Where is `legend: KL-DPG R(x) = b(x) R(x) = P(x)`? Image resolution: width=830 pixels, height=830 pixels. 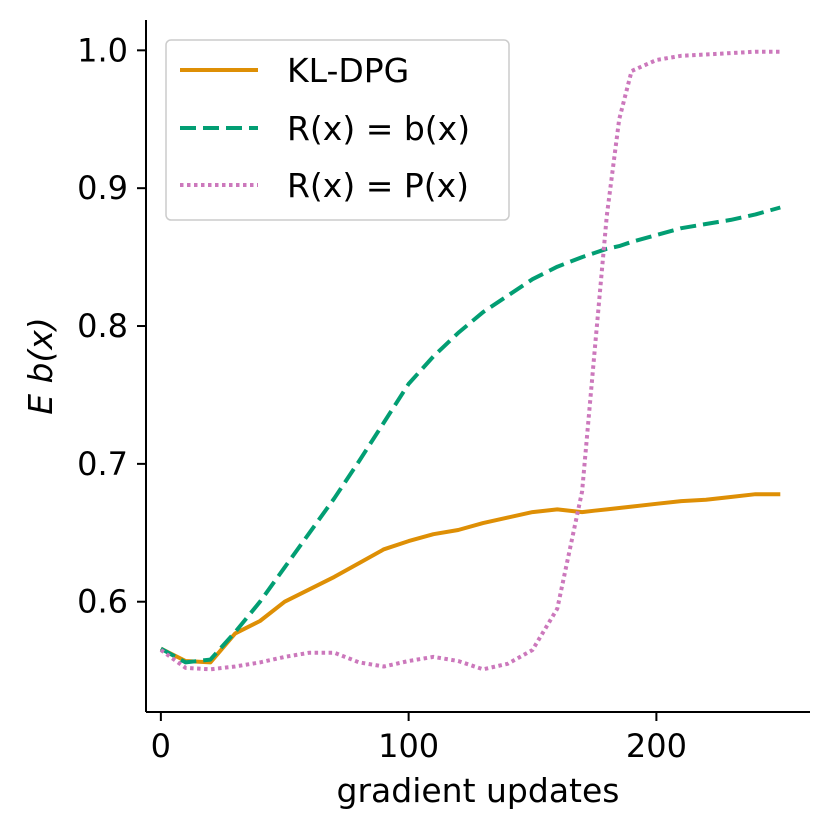 legend: KL-DPG R(x) = b(x) R(x) = P(x) is located at coordinates (337, 130).